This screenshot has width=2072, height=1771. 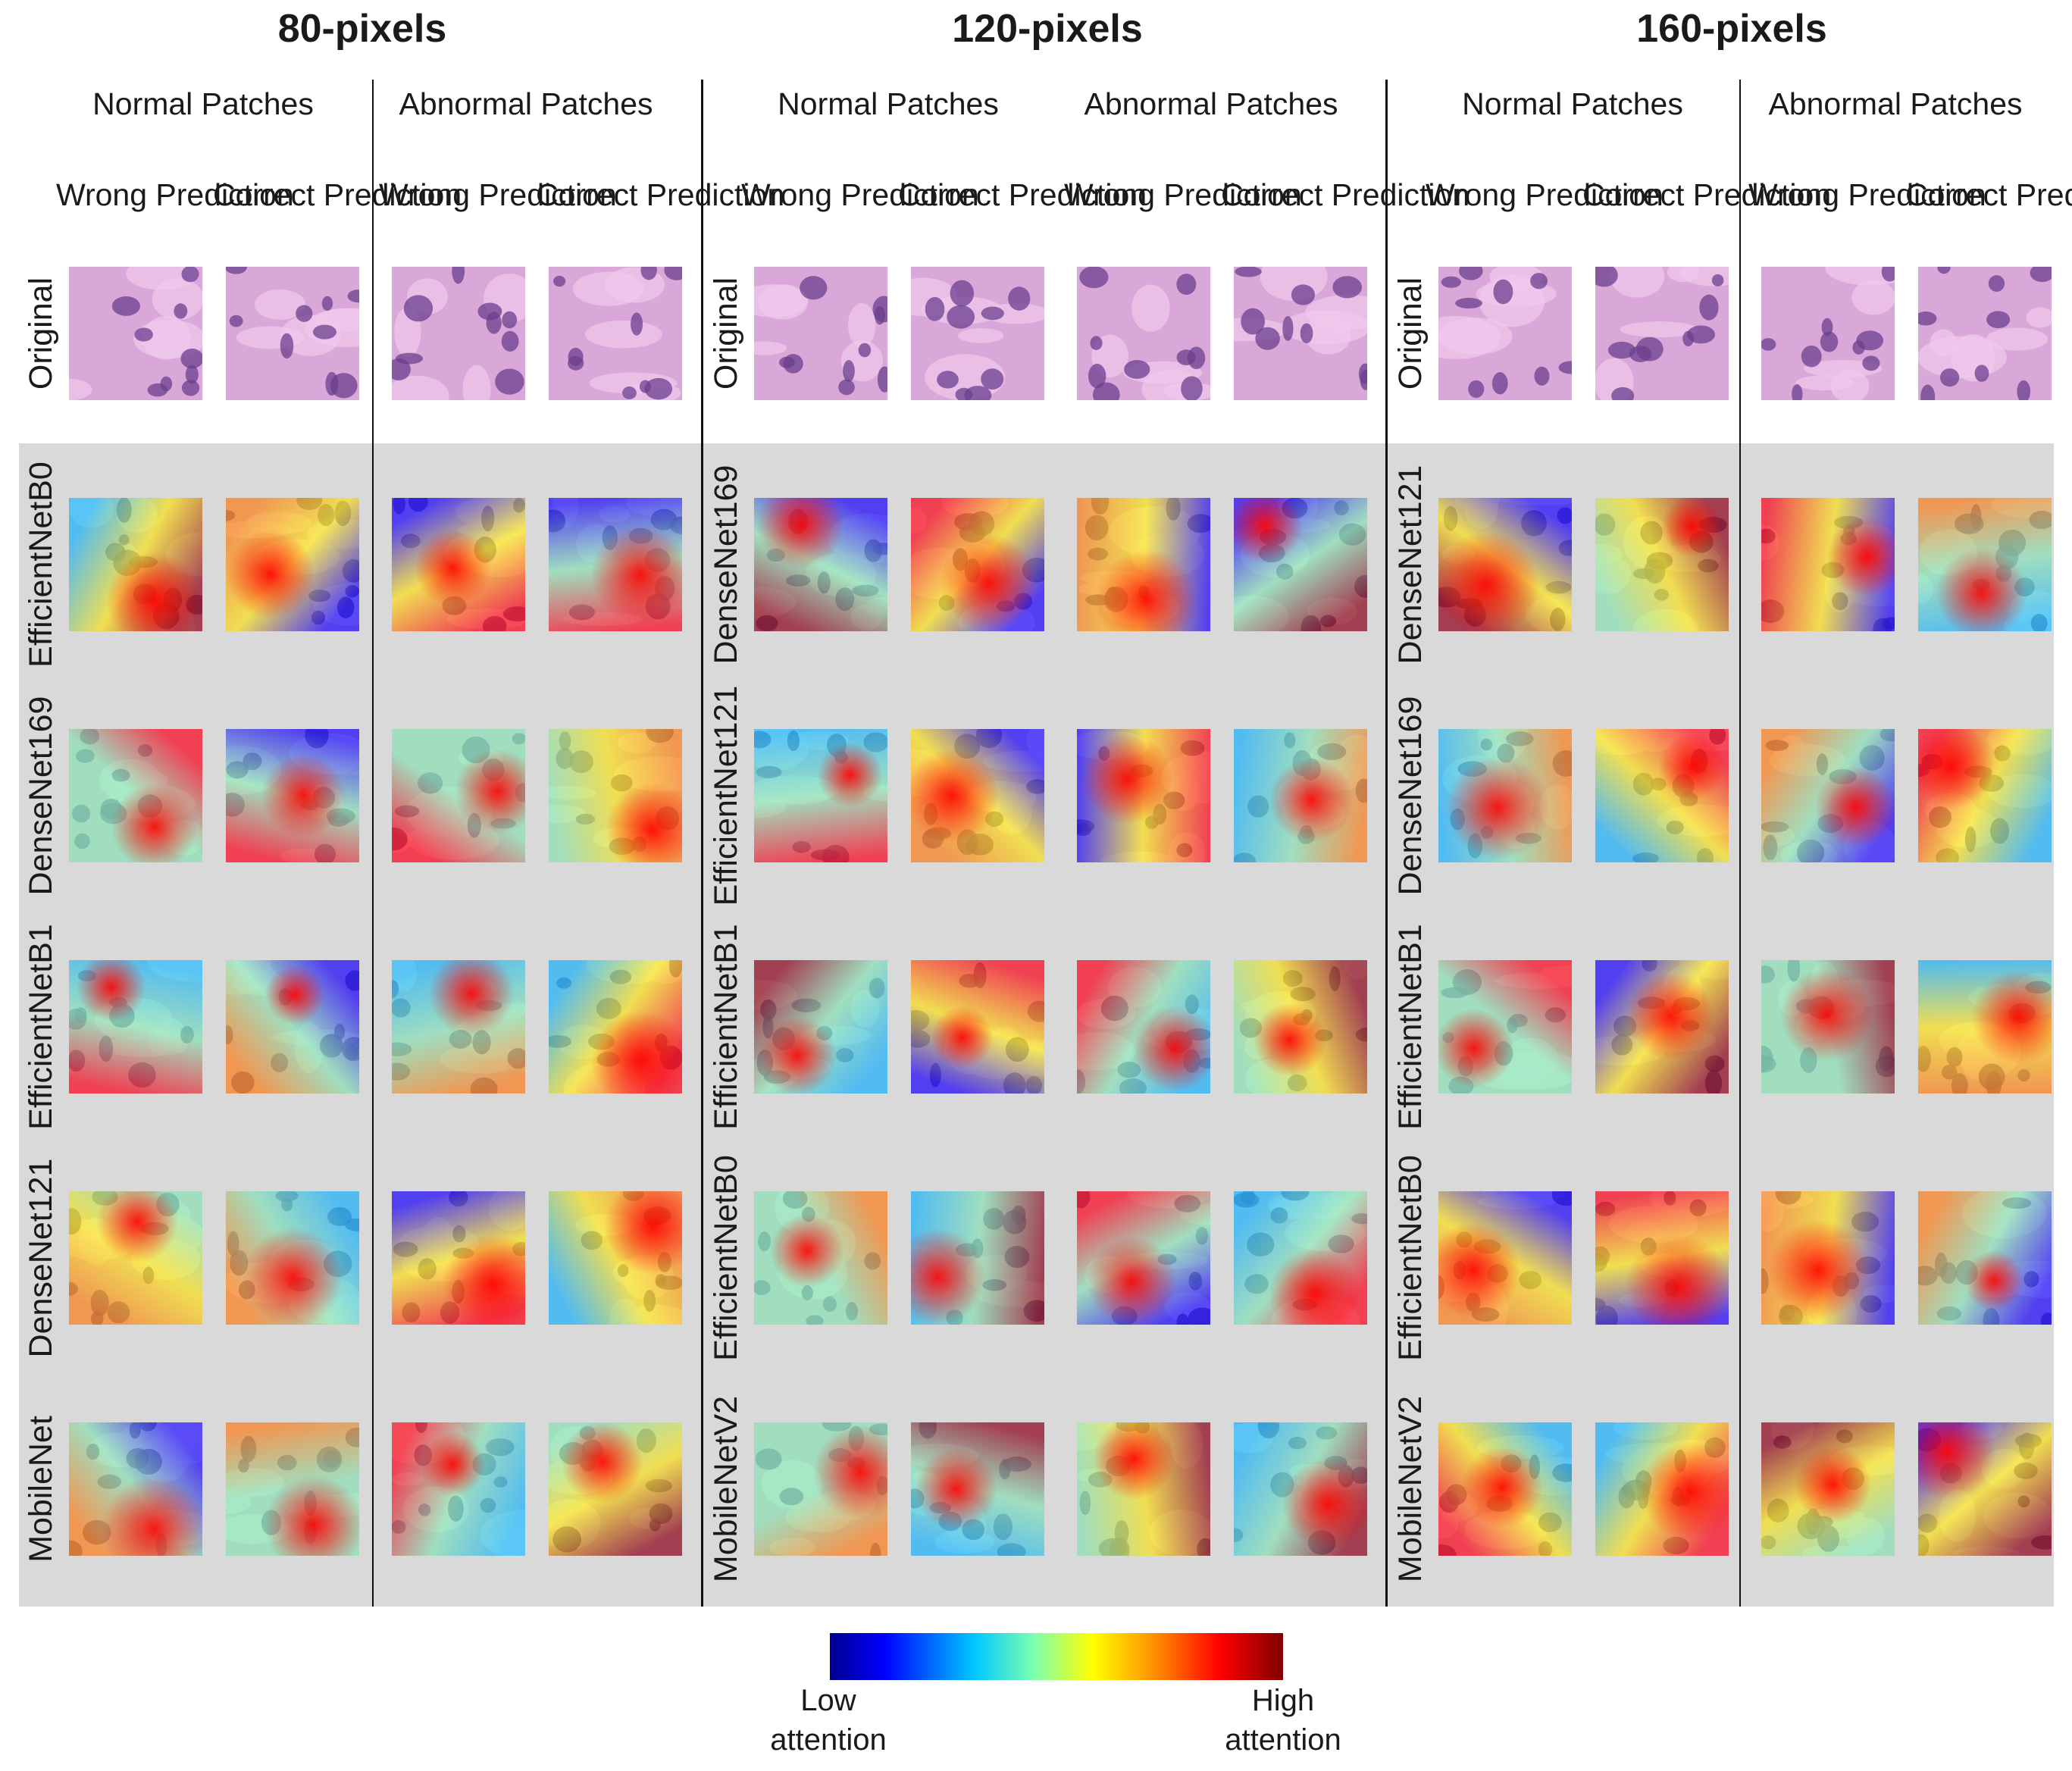 I want to click on separator-160-normal-abnormal, so click(x=1740, y=843).